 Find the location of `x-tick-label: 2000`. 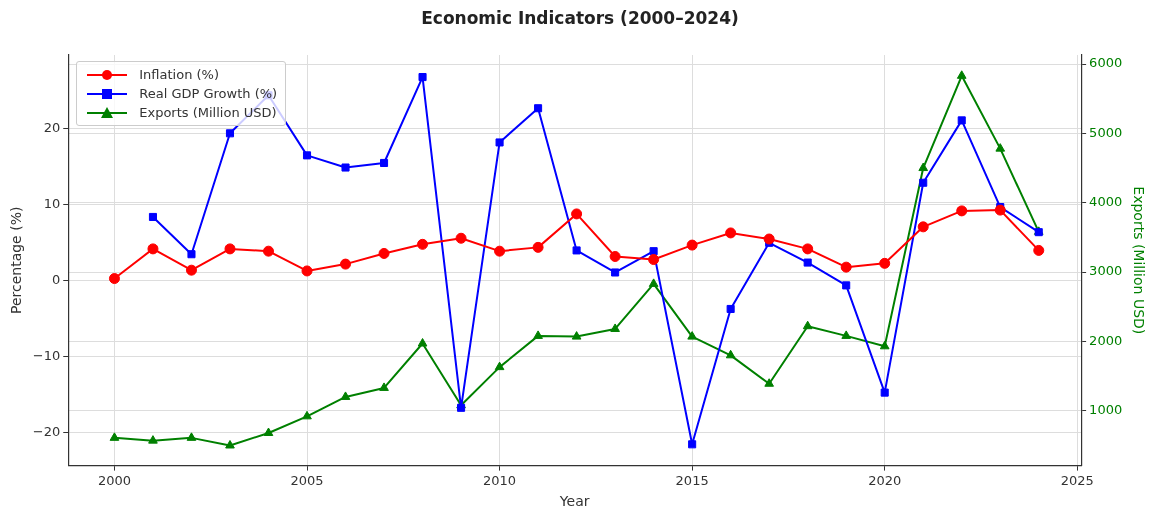

x-tick-label: 2000 is located at coordinates (114, 480).